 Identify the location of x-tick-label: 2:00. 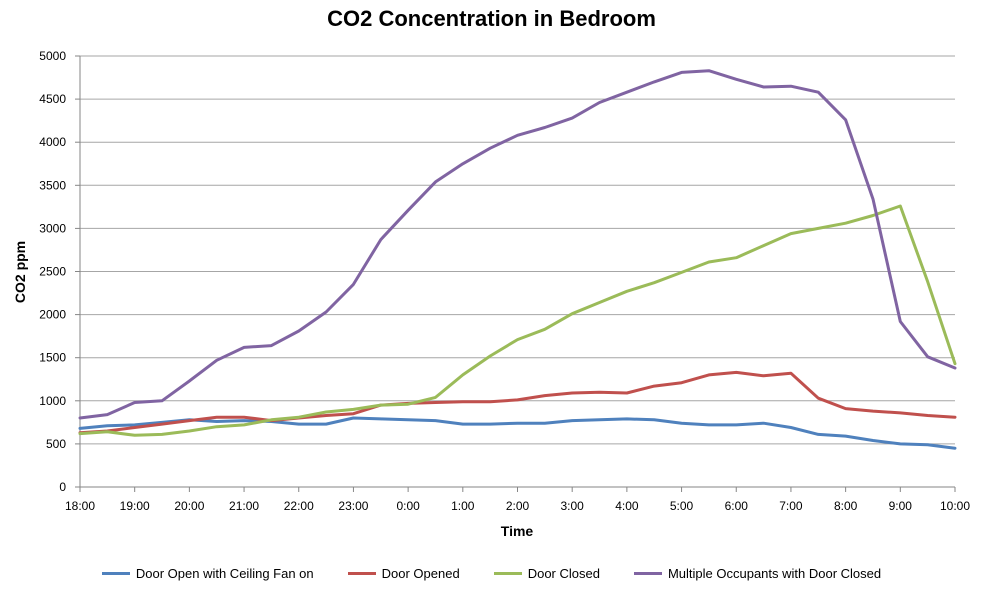
(518, 506).